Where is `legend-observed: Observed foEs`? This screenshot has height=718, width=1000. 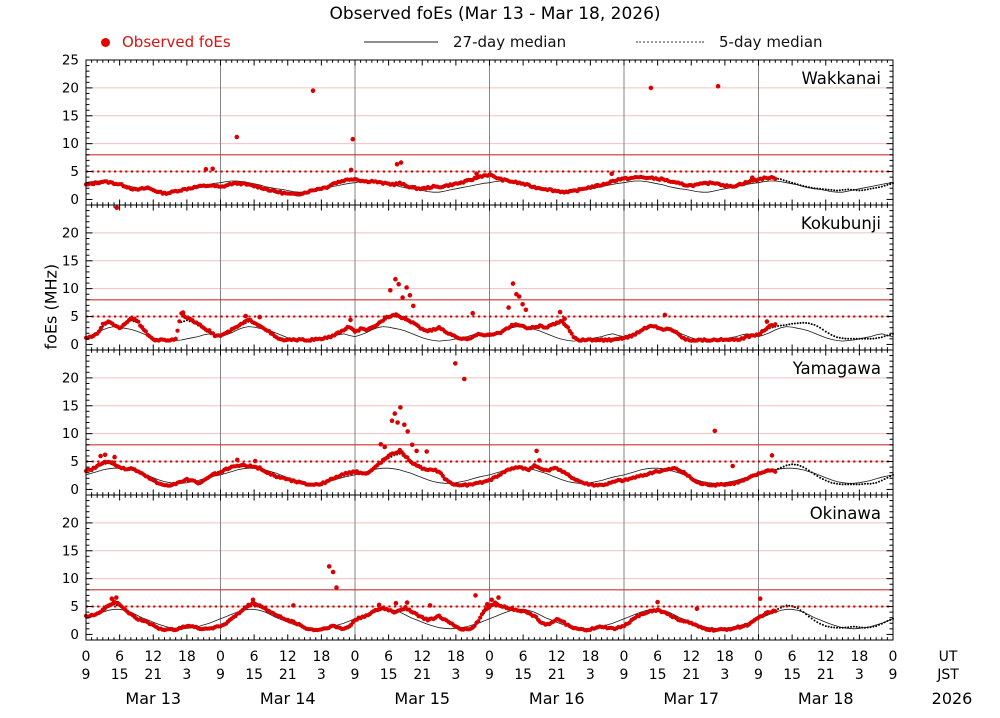 legend-observed: Observed foEs is located at coordinates (166, 42).